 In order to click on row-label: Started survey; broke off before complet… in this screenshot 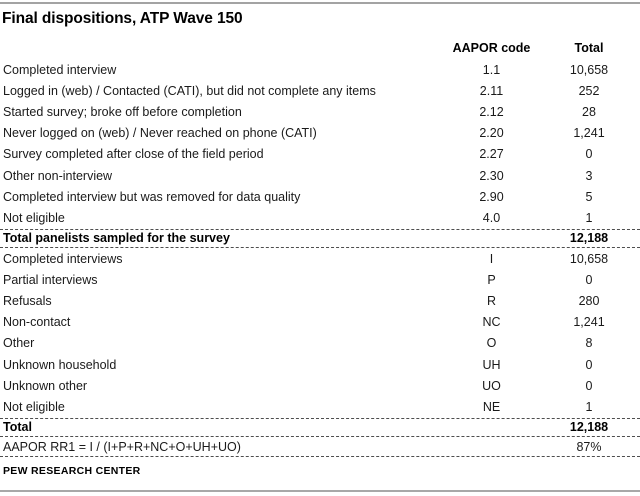, I will do `click(122, 111)`.